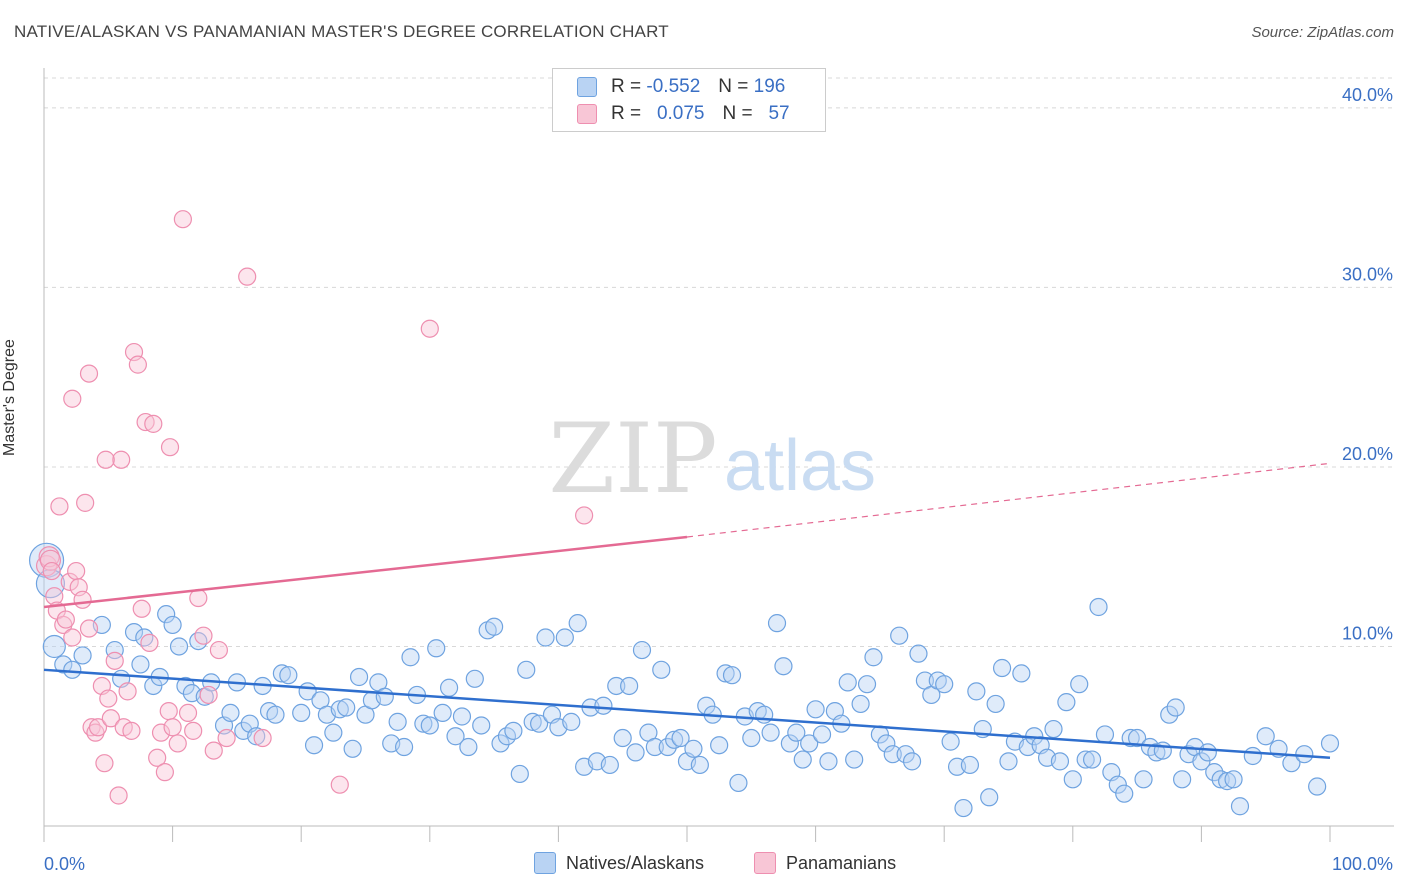 The height and width of the screenshot is (892, 1406). Describe the element at coordinates (841, 862) in the screenshot. I see `bottom-legend-label-panamanians: Panamanians` at that location.